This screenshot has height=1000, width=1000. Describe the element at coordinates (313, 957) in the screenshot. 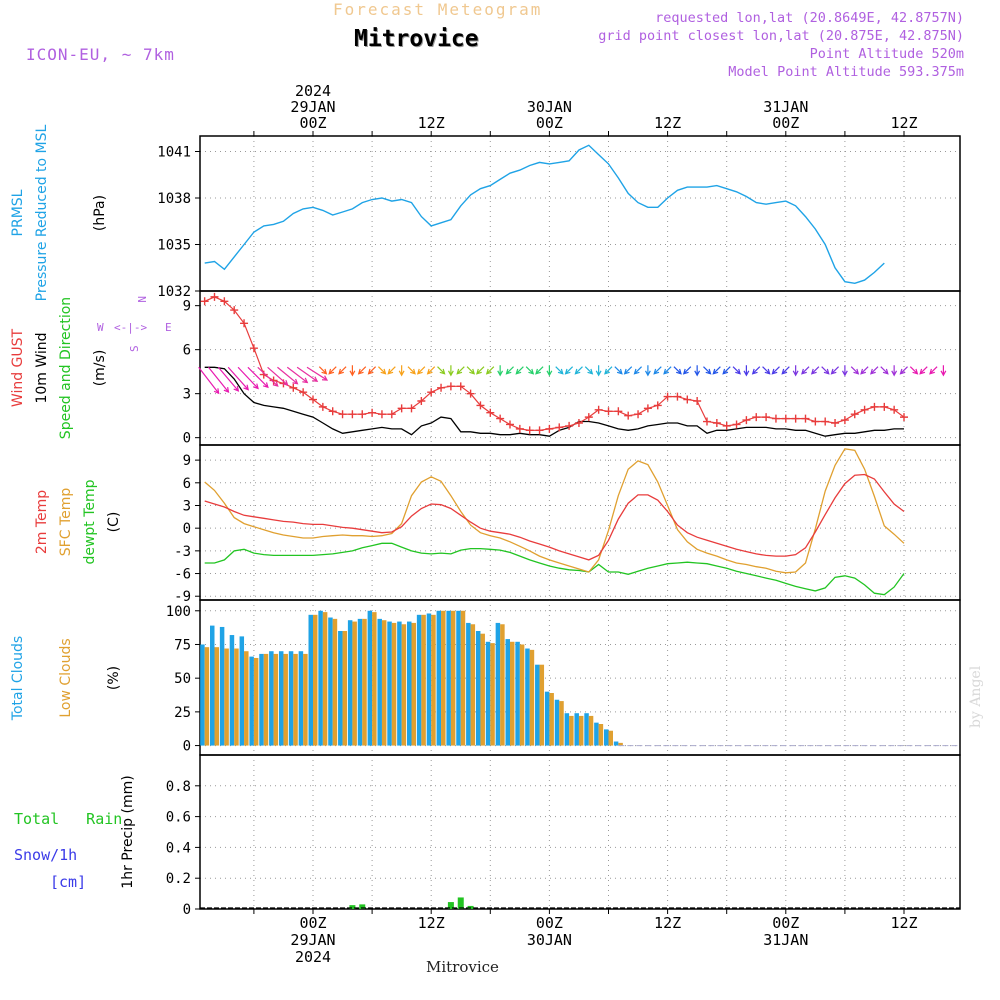

I see `bottom-time-label: 2024` at that location.